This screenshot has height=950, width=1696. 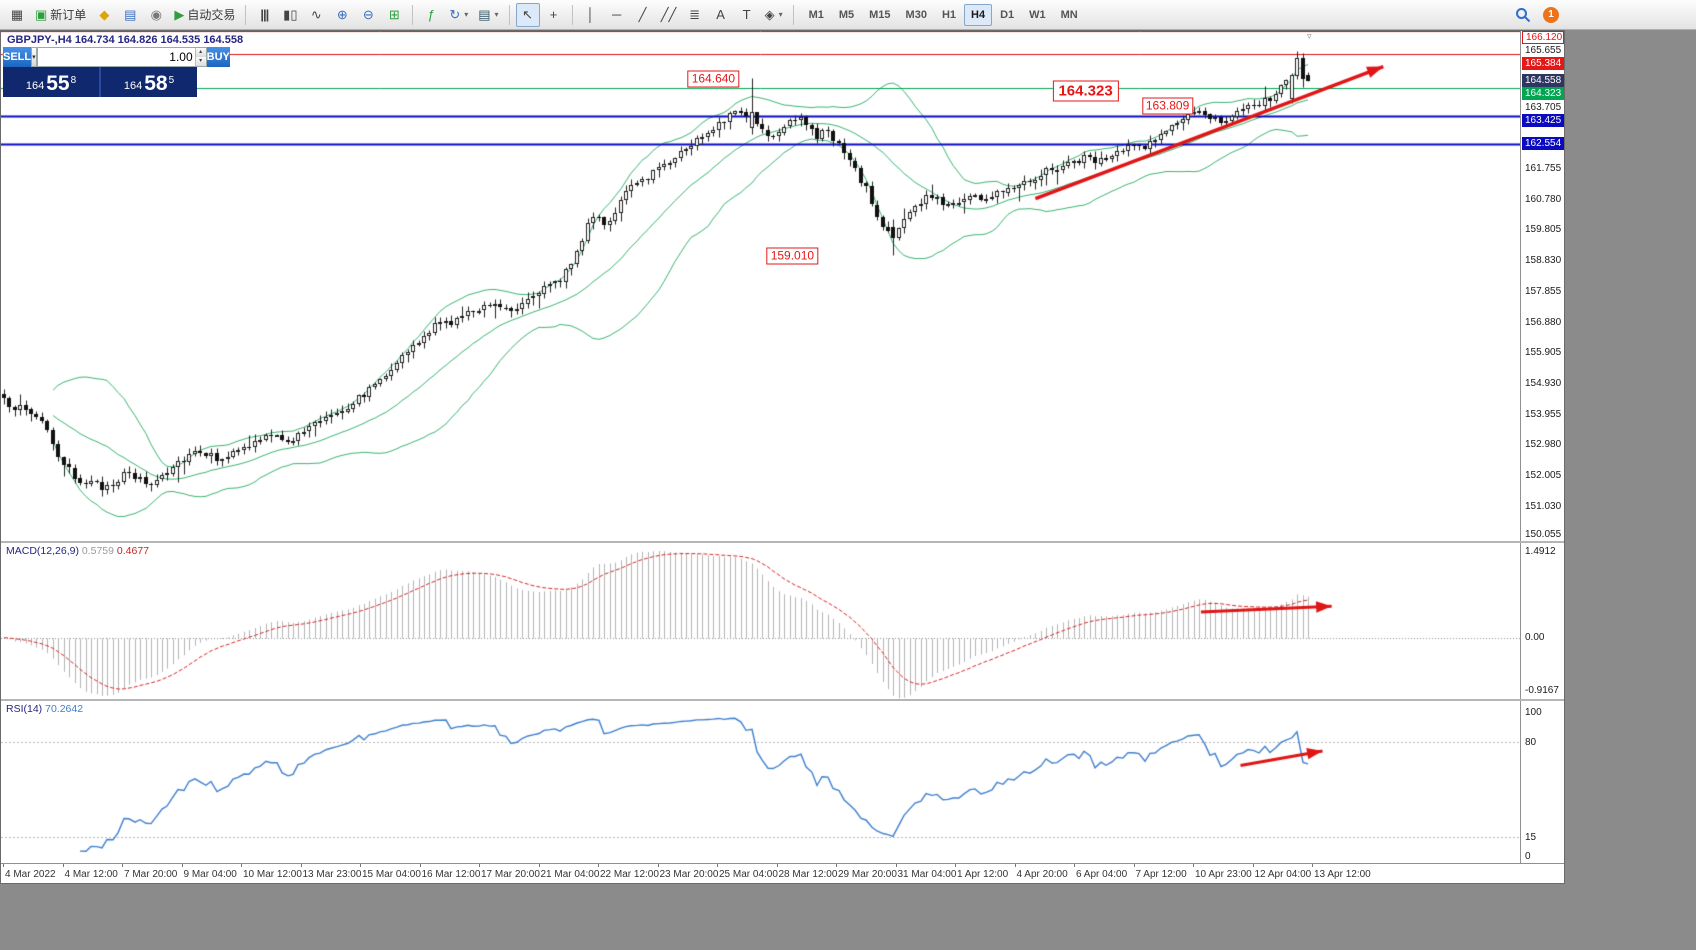 I want to click on bar-chart-button: |||, so click(x=264, y=15).